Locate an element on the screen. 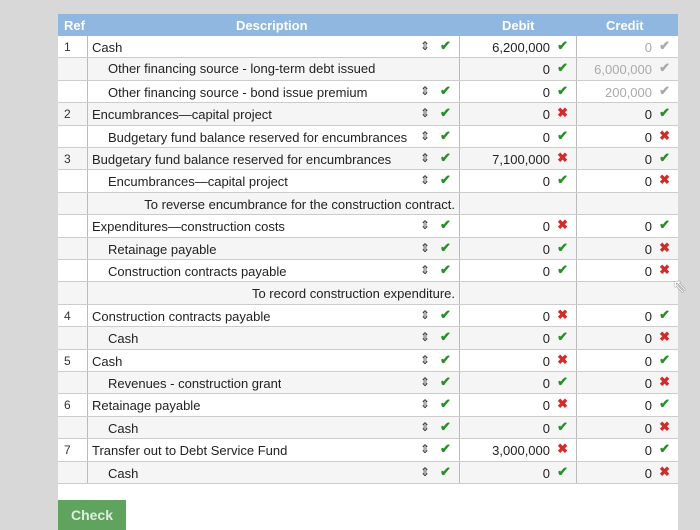  check-button: Check is located at coordinates (92, 515).